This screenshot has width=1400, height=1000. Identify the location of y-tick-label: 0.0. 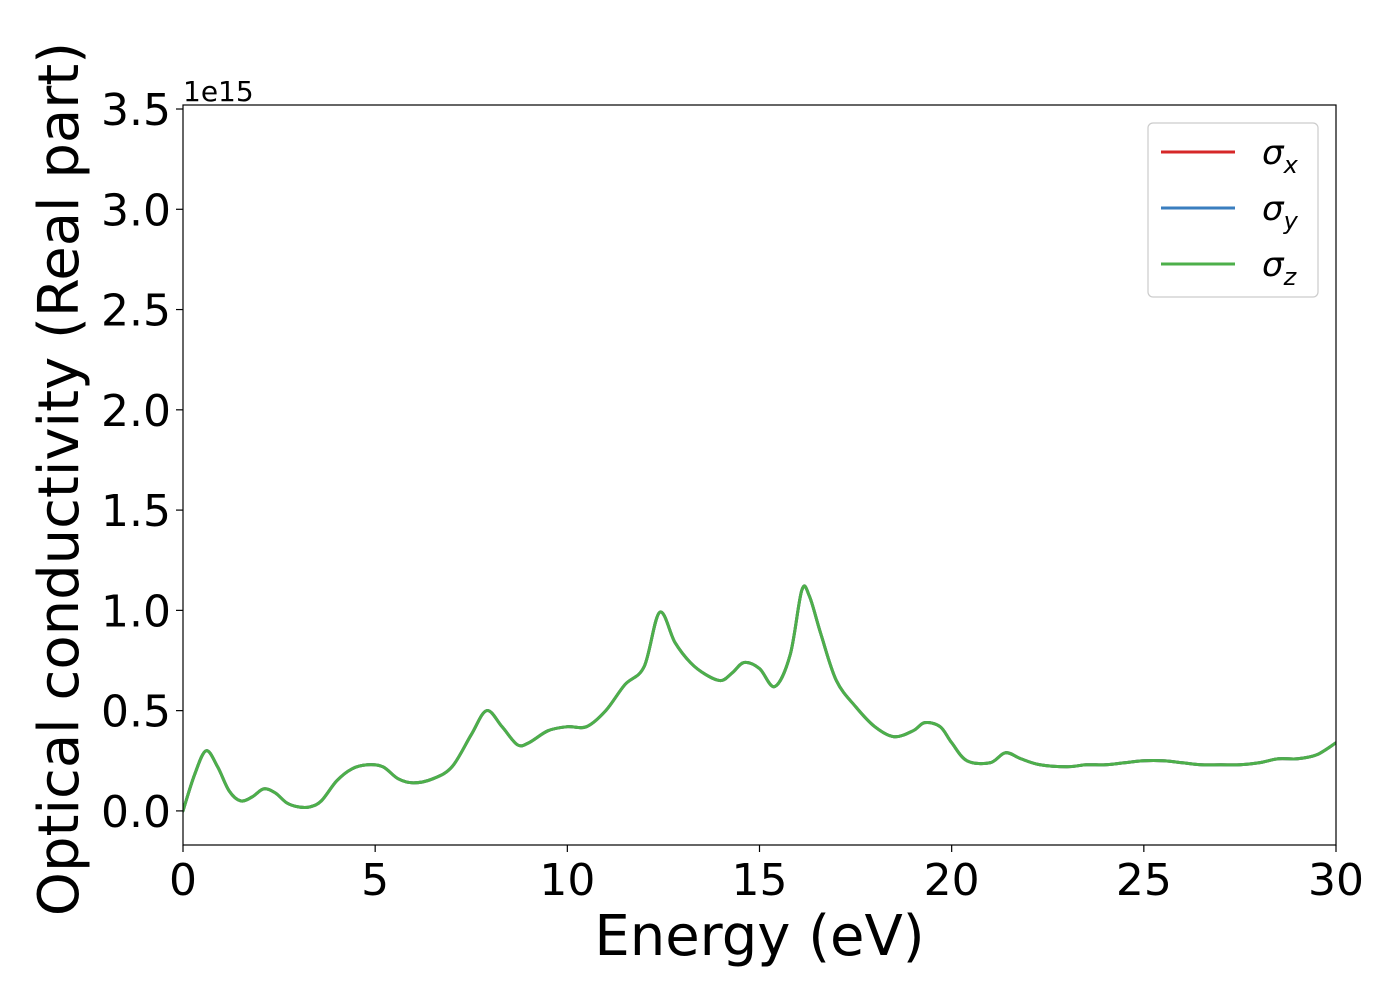
(136, 812).